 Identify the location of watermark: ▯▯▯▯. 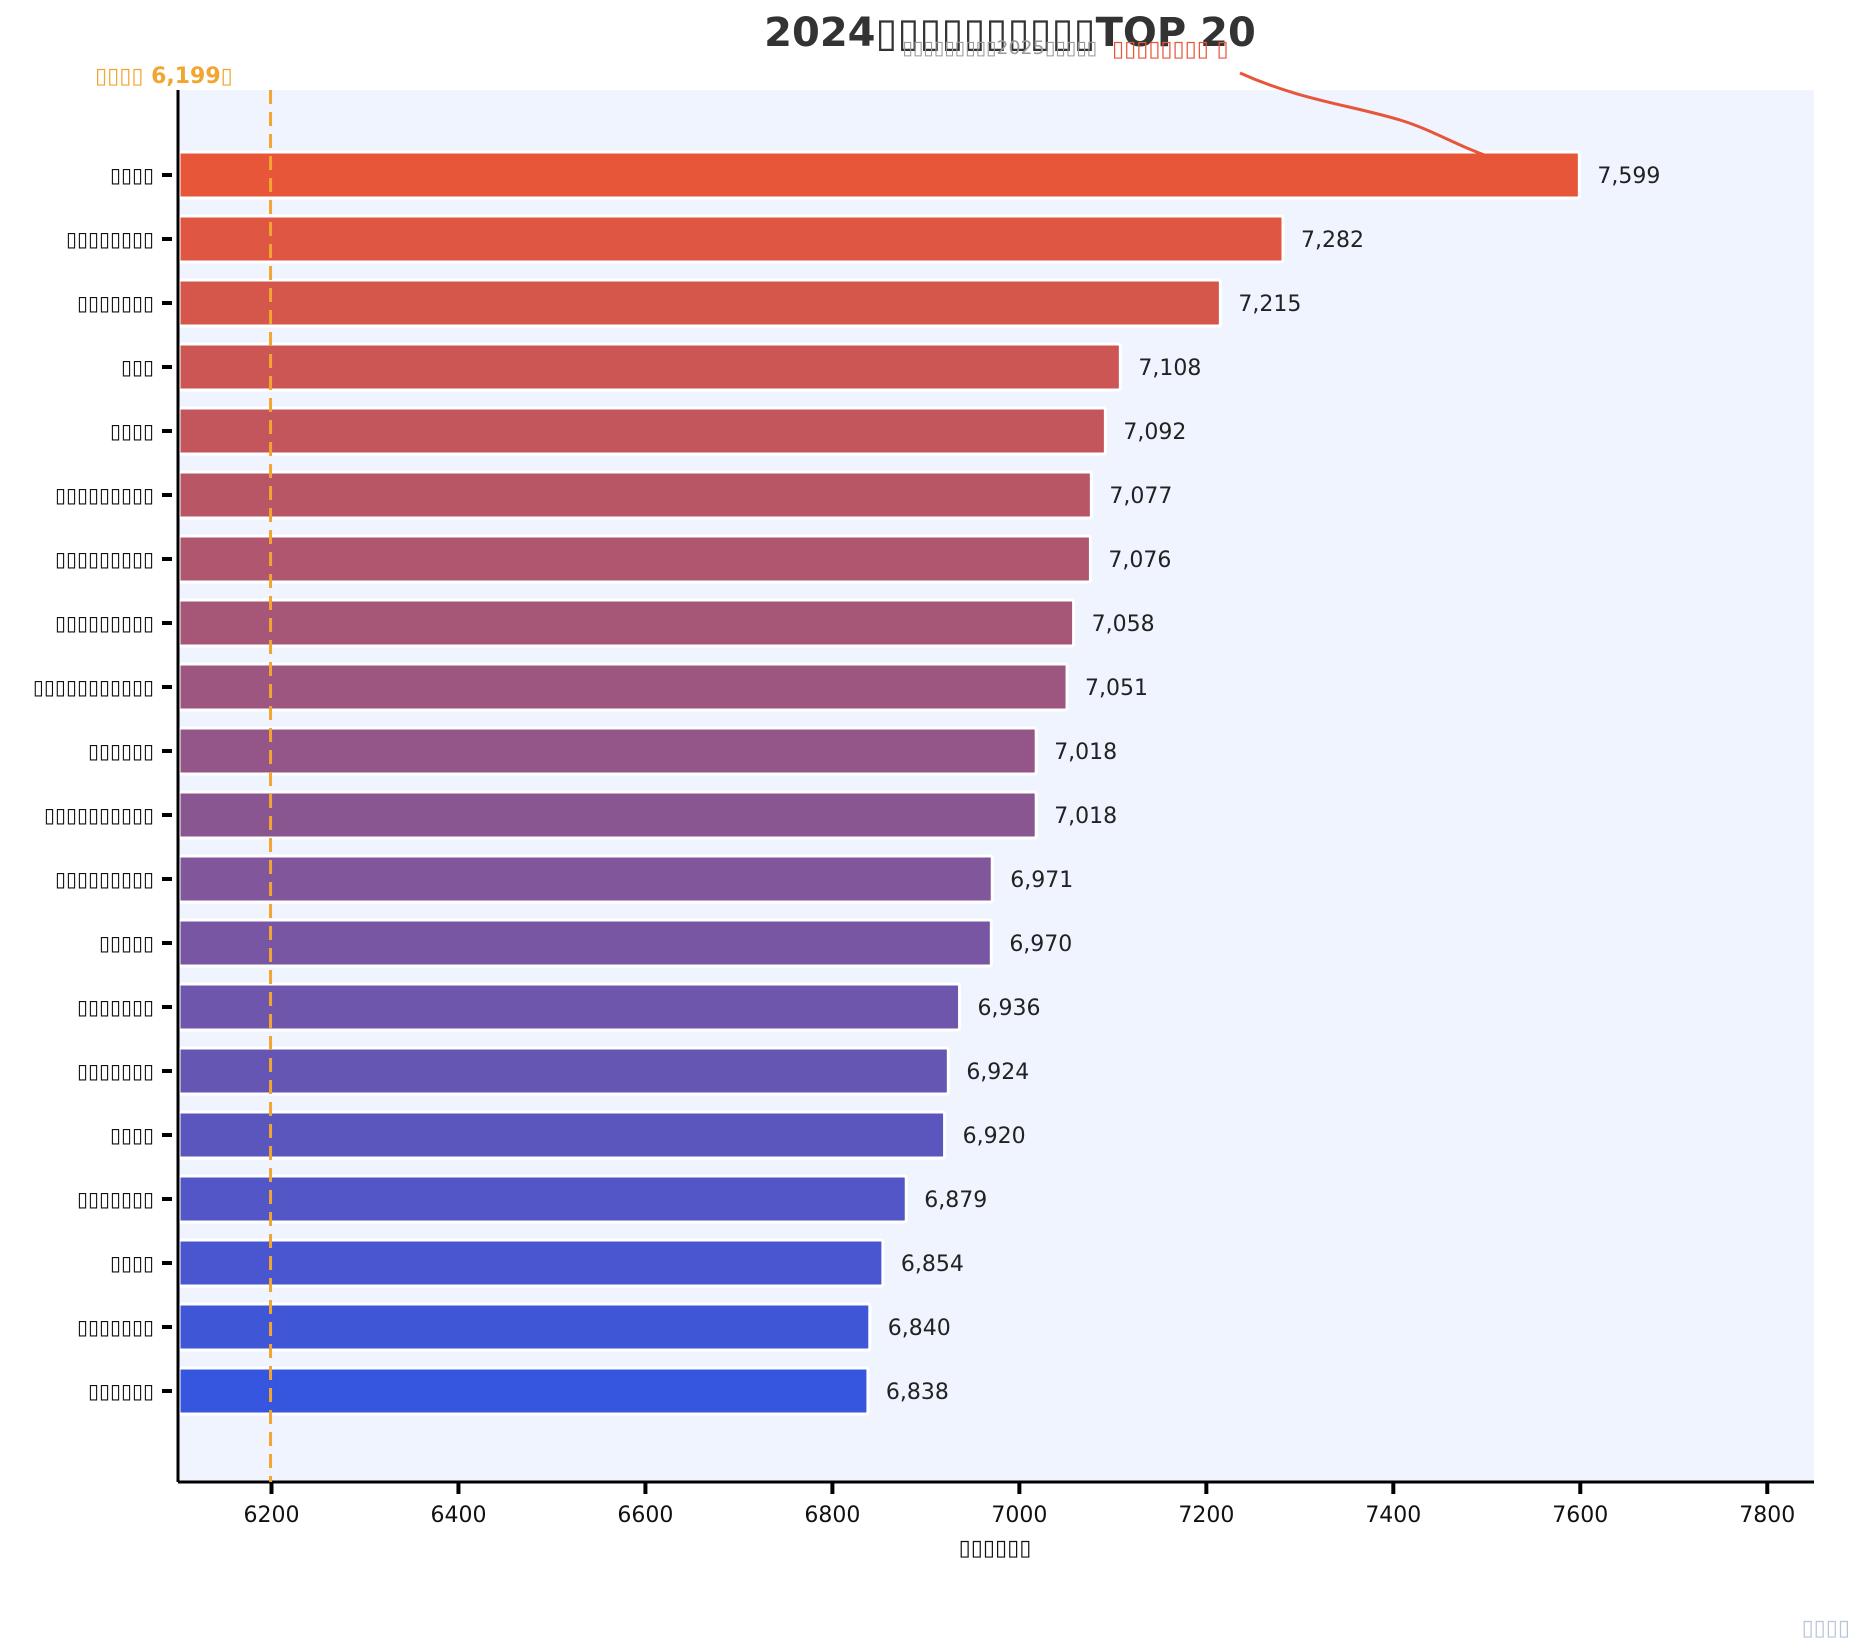
(1826, 1628).